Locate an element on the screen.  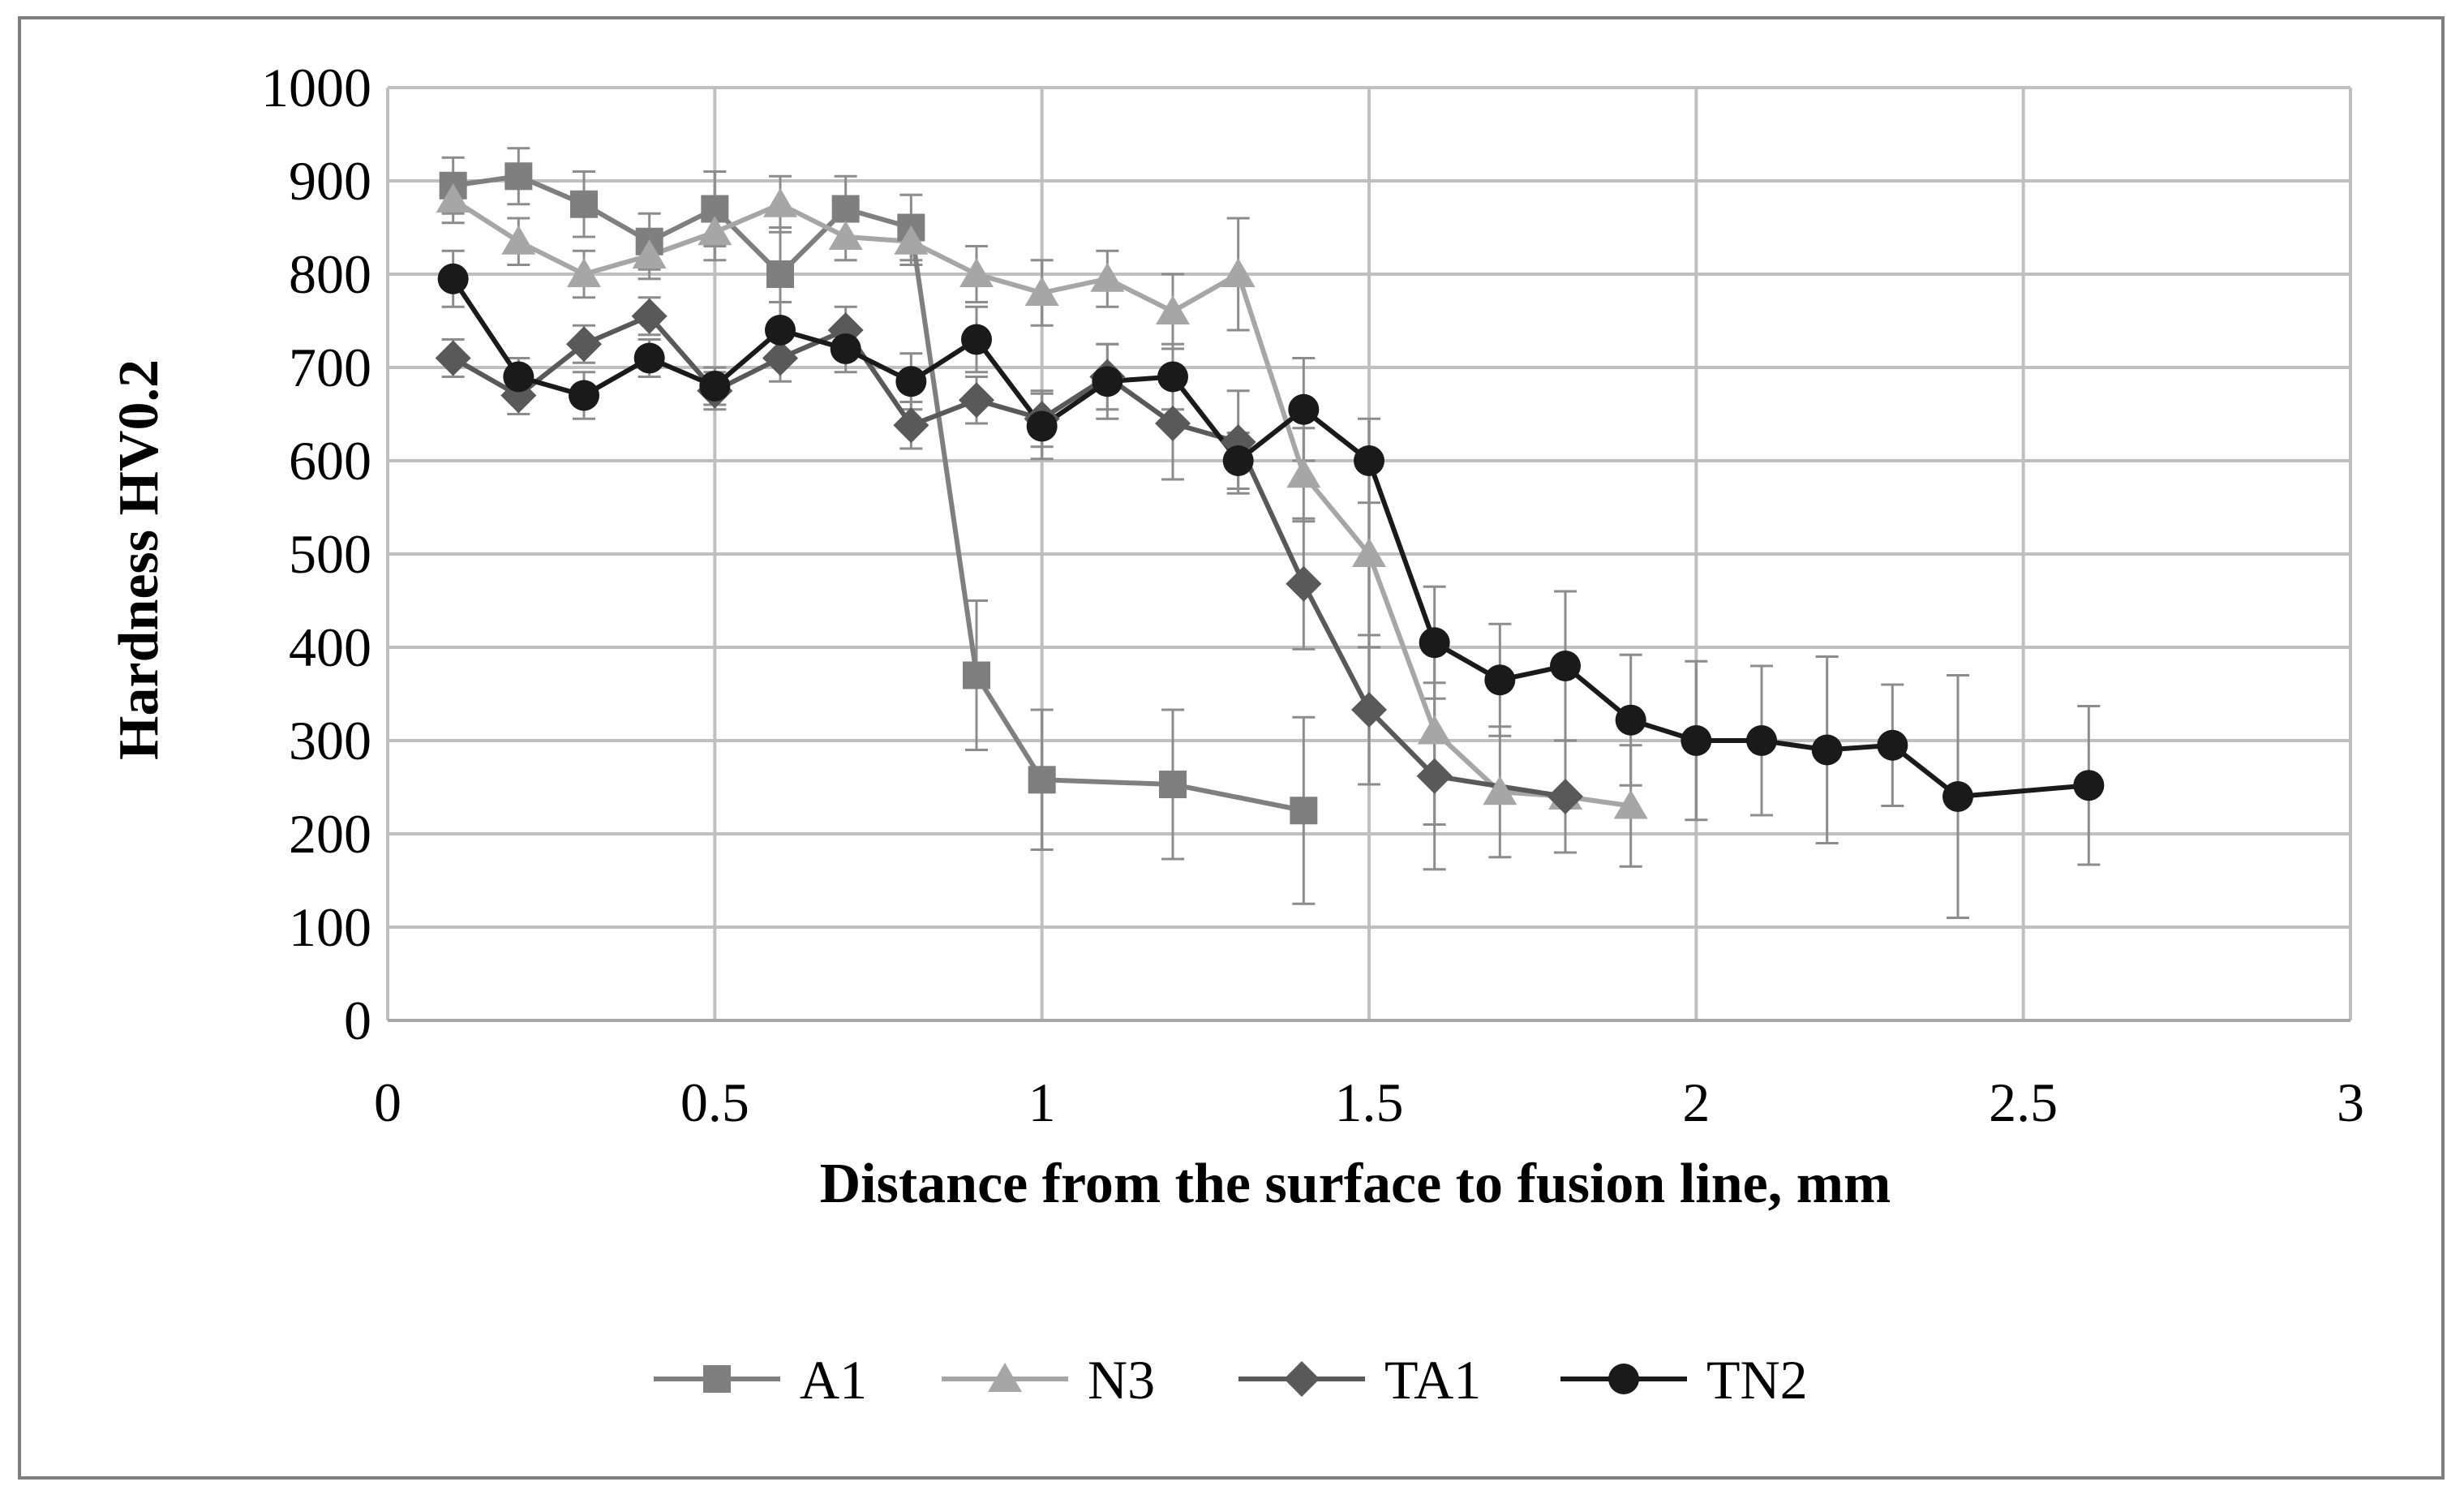
y-tick-label: 700 is located at coordinates (330, 367).